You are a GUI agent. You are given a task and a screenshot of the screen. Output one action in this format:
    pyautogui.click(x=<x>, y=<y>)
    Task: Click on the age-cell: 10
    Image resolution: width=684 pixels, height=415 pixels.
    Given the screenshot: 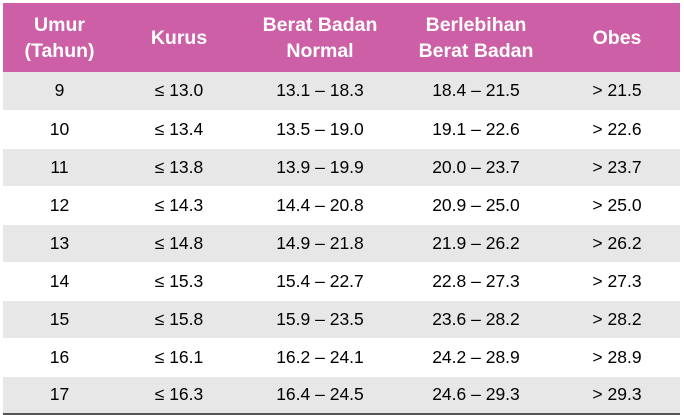 What is the action you would take?
    pyautogui.click(x=59, y=129)
    